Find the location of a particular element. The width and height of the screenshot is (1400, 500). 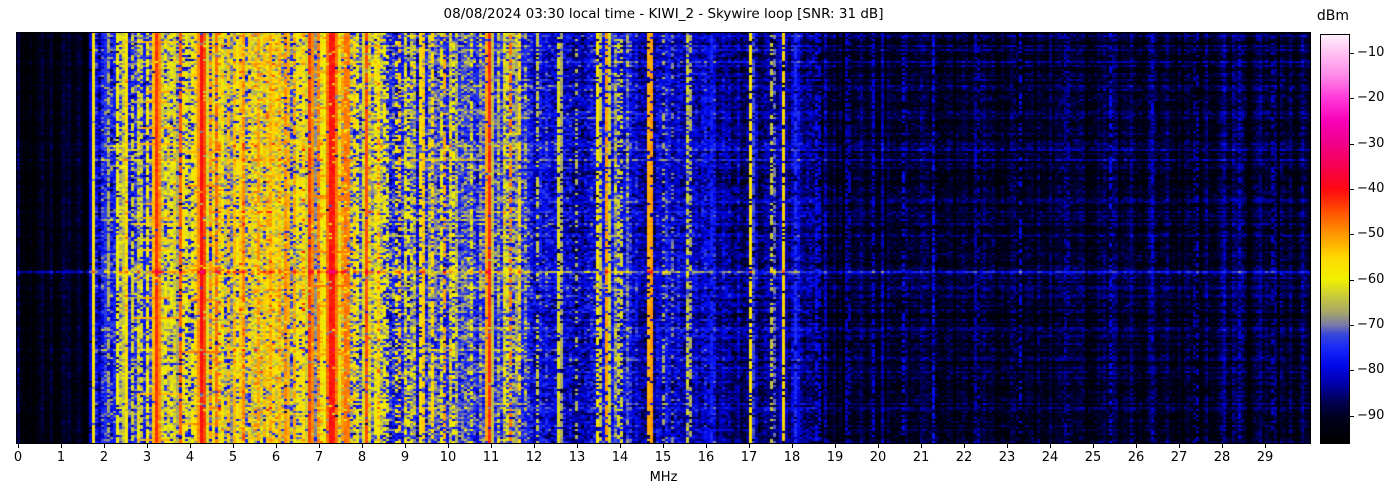

x-tick-label: 2 is located at coordinates (104, 457).